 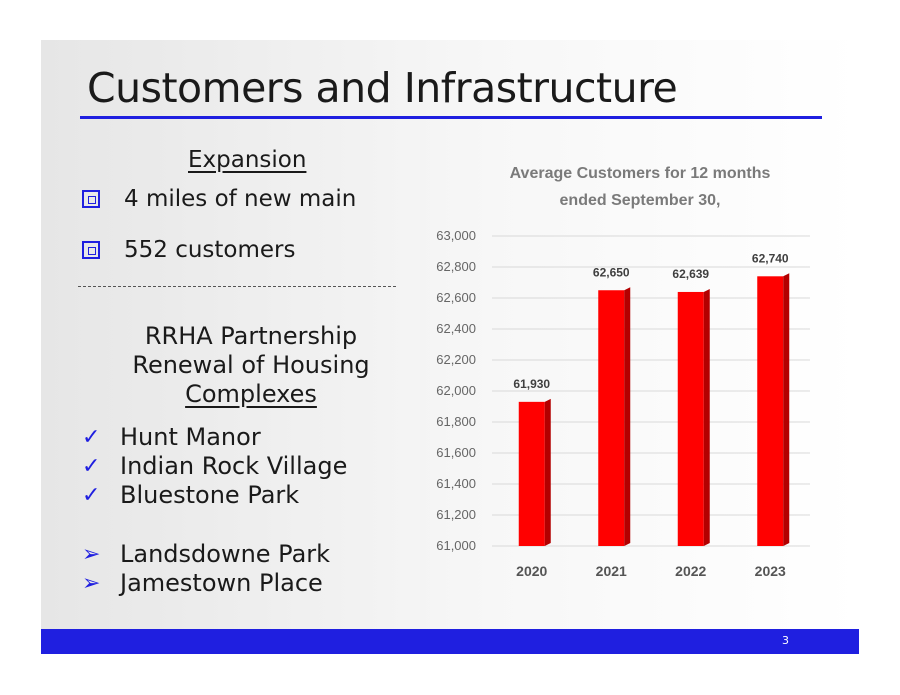 I want to click on slide-title: Customers and Infrastructure, so click(x=382, y=88).